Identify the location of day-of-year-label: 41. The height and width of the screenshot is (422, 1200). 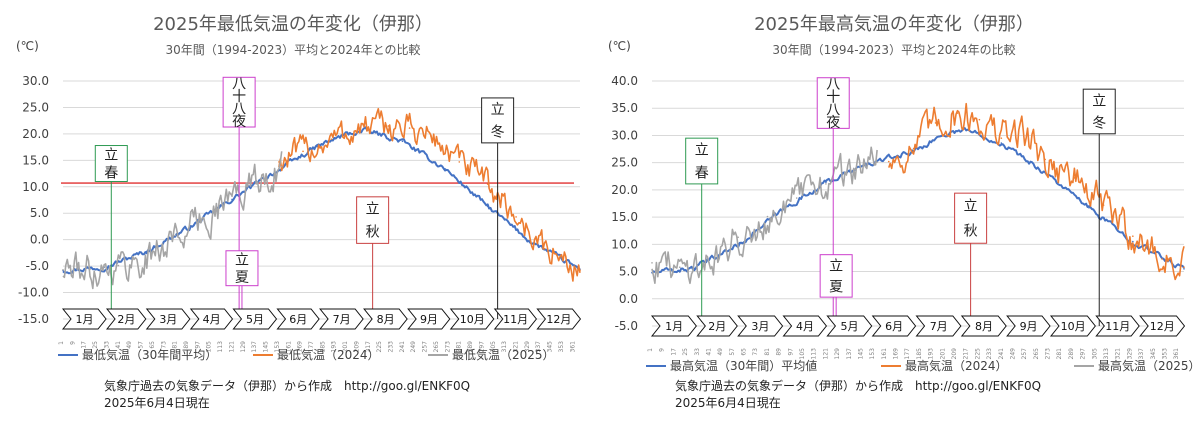
(708, 352).